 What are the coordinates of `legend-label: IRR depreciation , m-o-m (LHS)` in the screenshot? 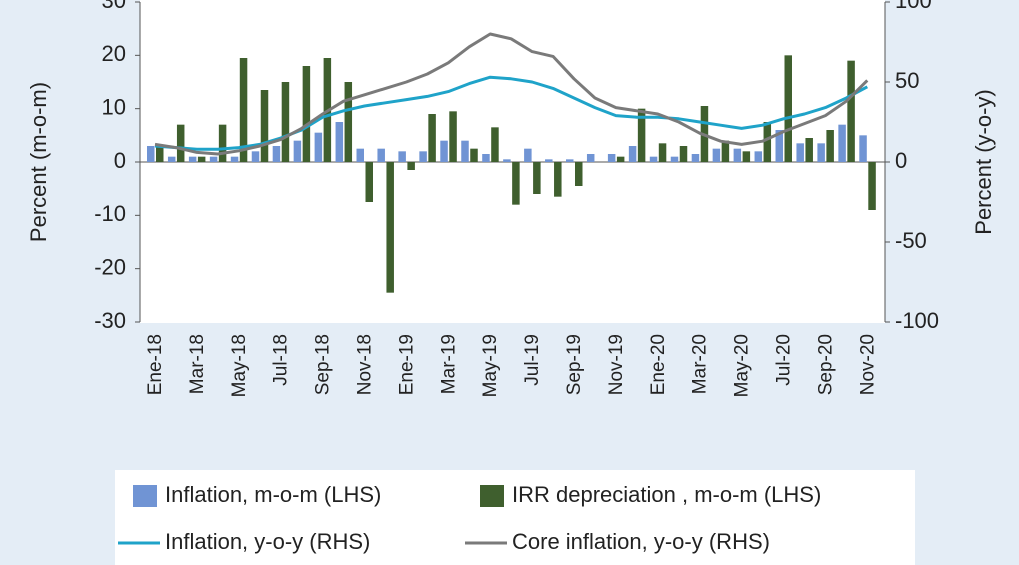 It's located at (666, 494).